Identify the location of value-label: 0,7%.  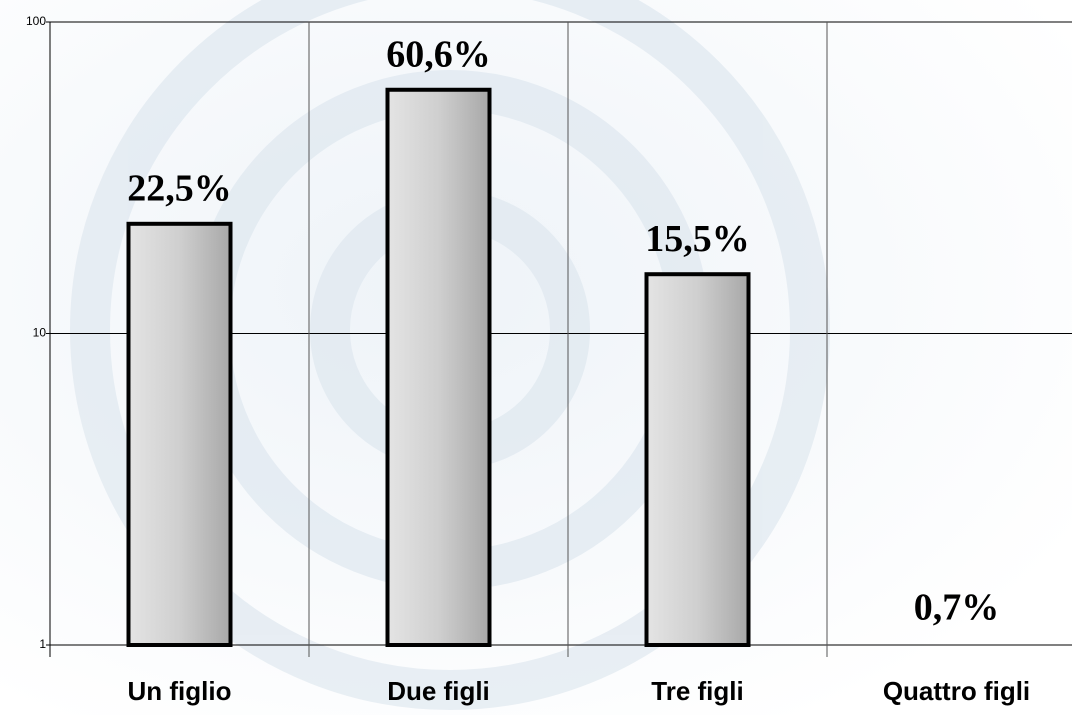
(957, 608).